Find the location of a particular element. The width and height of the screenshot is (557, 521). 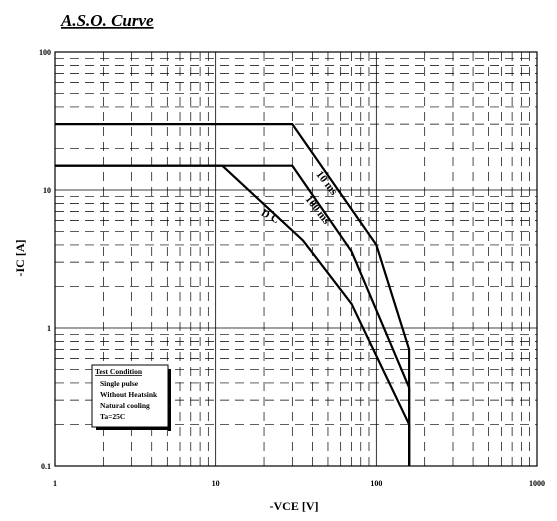

y-tick-label: 1 is located at coordinates (49, 328).